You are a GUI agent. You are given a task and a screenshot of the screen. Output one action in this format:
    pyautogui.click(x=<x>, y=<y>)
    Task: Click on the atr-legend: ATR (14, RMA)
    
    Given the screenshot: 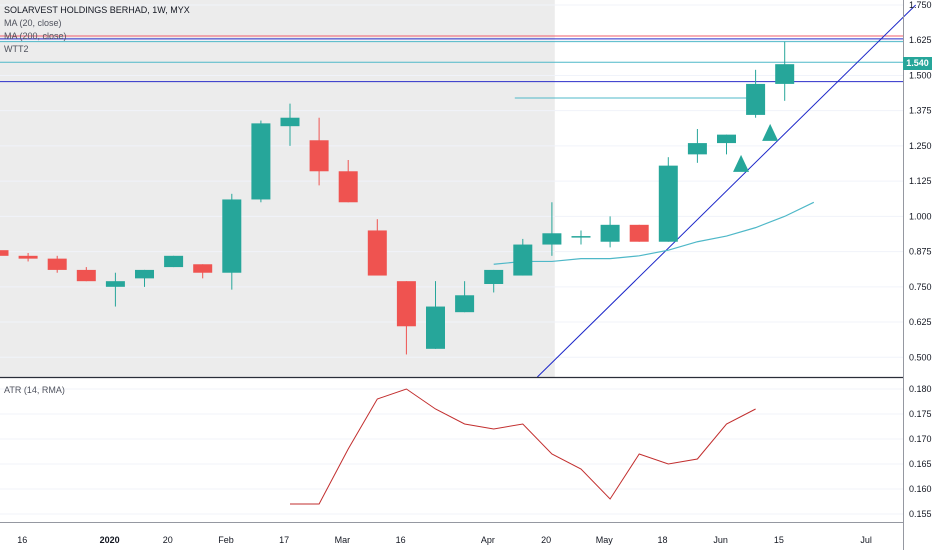 What is the action you would take?
    pyautogui.click(x=34, y=390)
    